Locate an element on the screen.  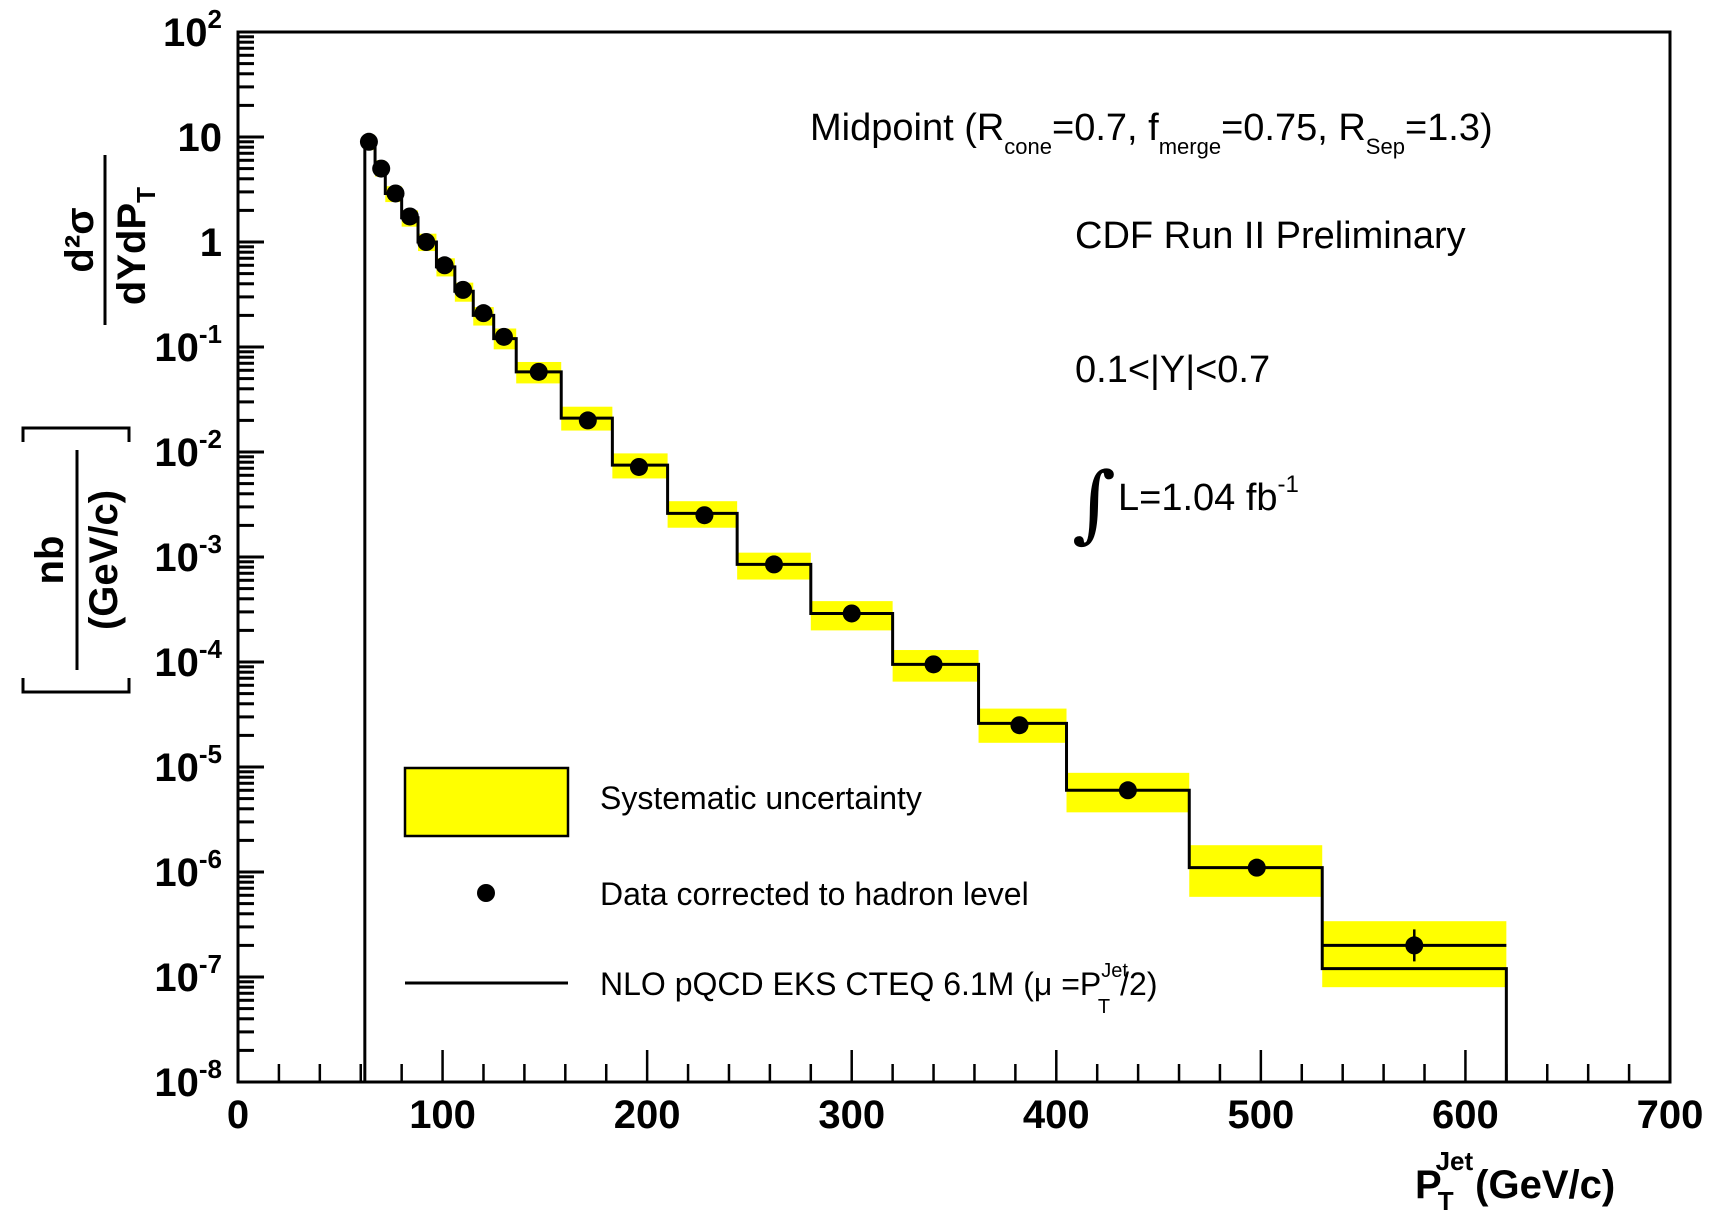
x-tick-label: 0 is located at coordinates (238, 1115).